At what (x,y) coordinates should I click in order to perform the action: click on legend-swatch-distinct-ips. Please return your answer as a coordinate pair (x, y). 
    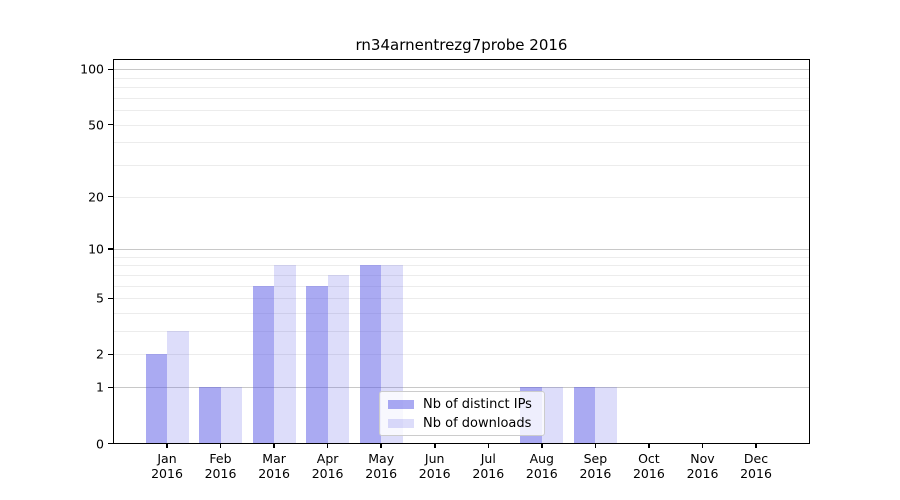
    Looking at the image, I should click on (401, 404).